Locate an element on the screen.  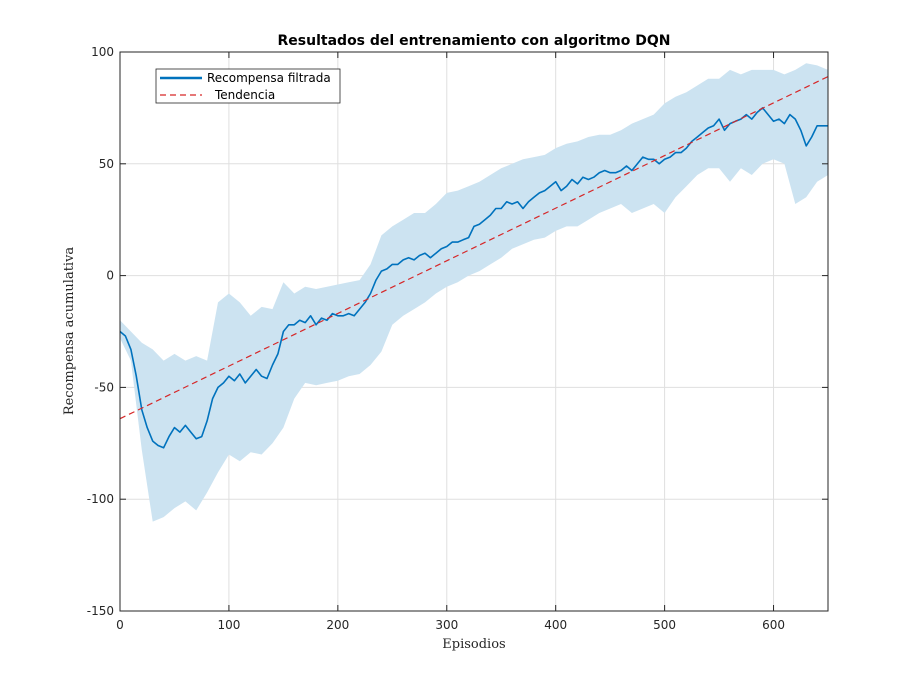
x-axis-label: Episodios is located at coordinates (473, 644).